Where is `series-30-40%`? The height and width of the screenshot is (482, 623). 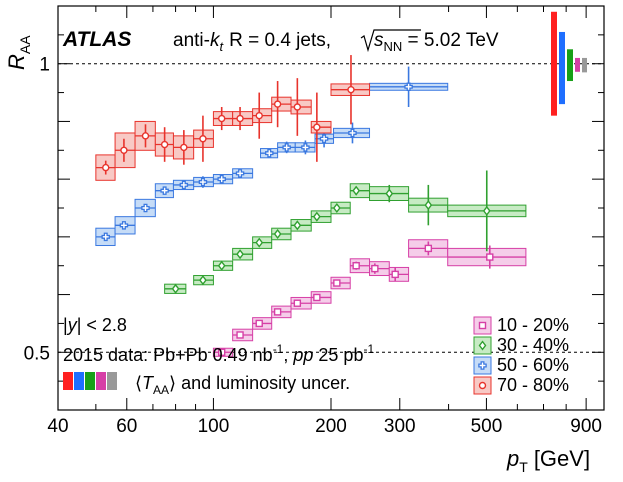 series-30-40% is located at coordinates (345, 232).